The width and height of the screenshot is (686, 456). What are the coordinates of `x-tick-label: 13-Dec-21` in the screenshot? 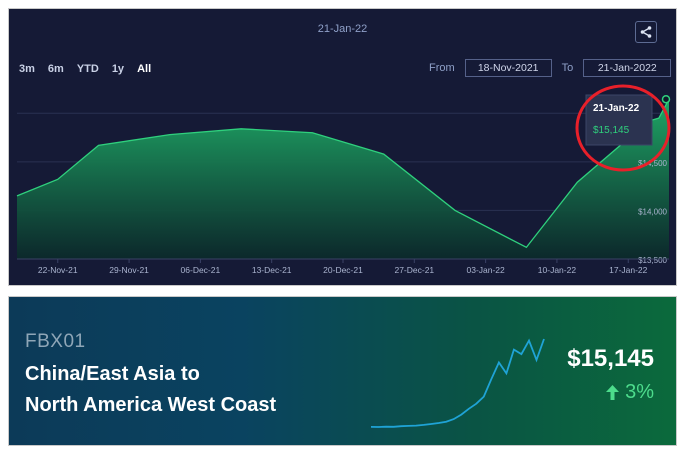 It's located at (272, 270).